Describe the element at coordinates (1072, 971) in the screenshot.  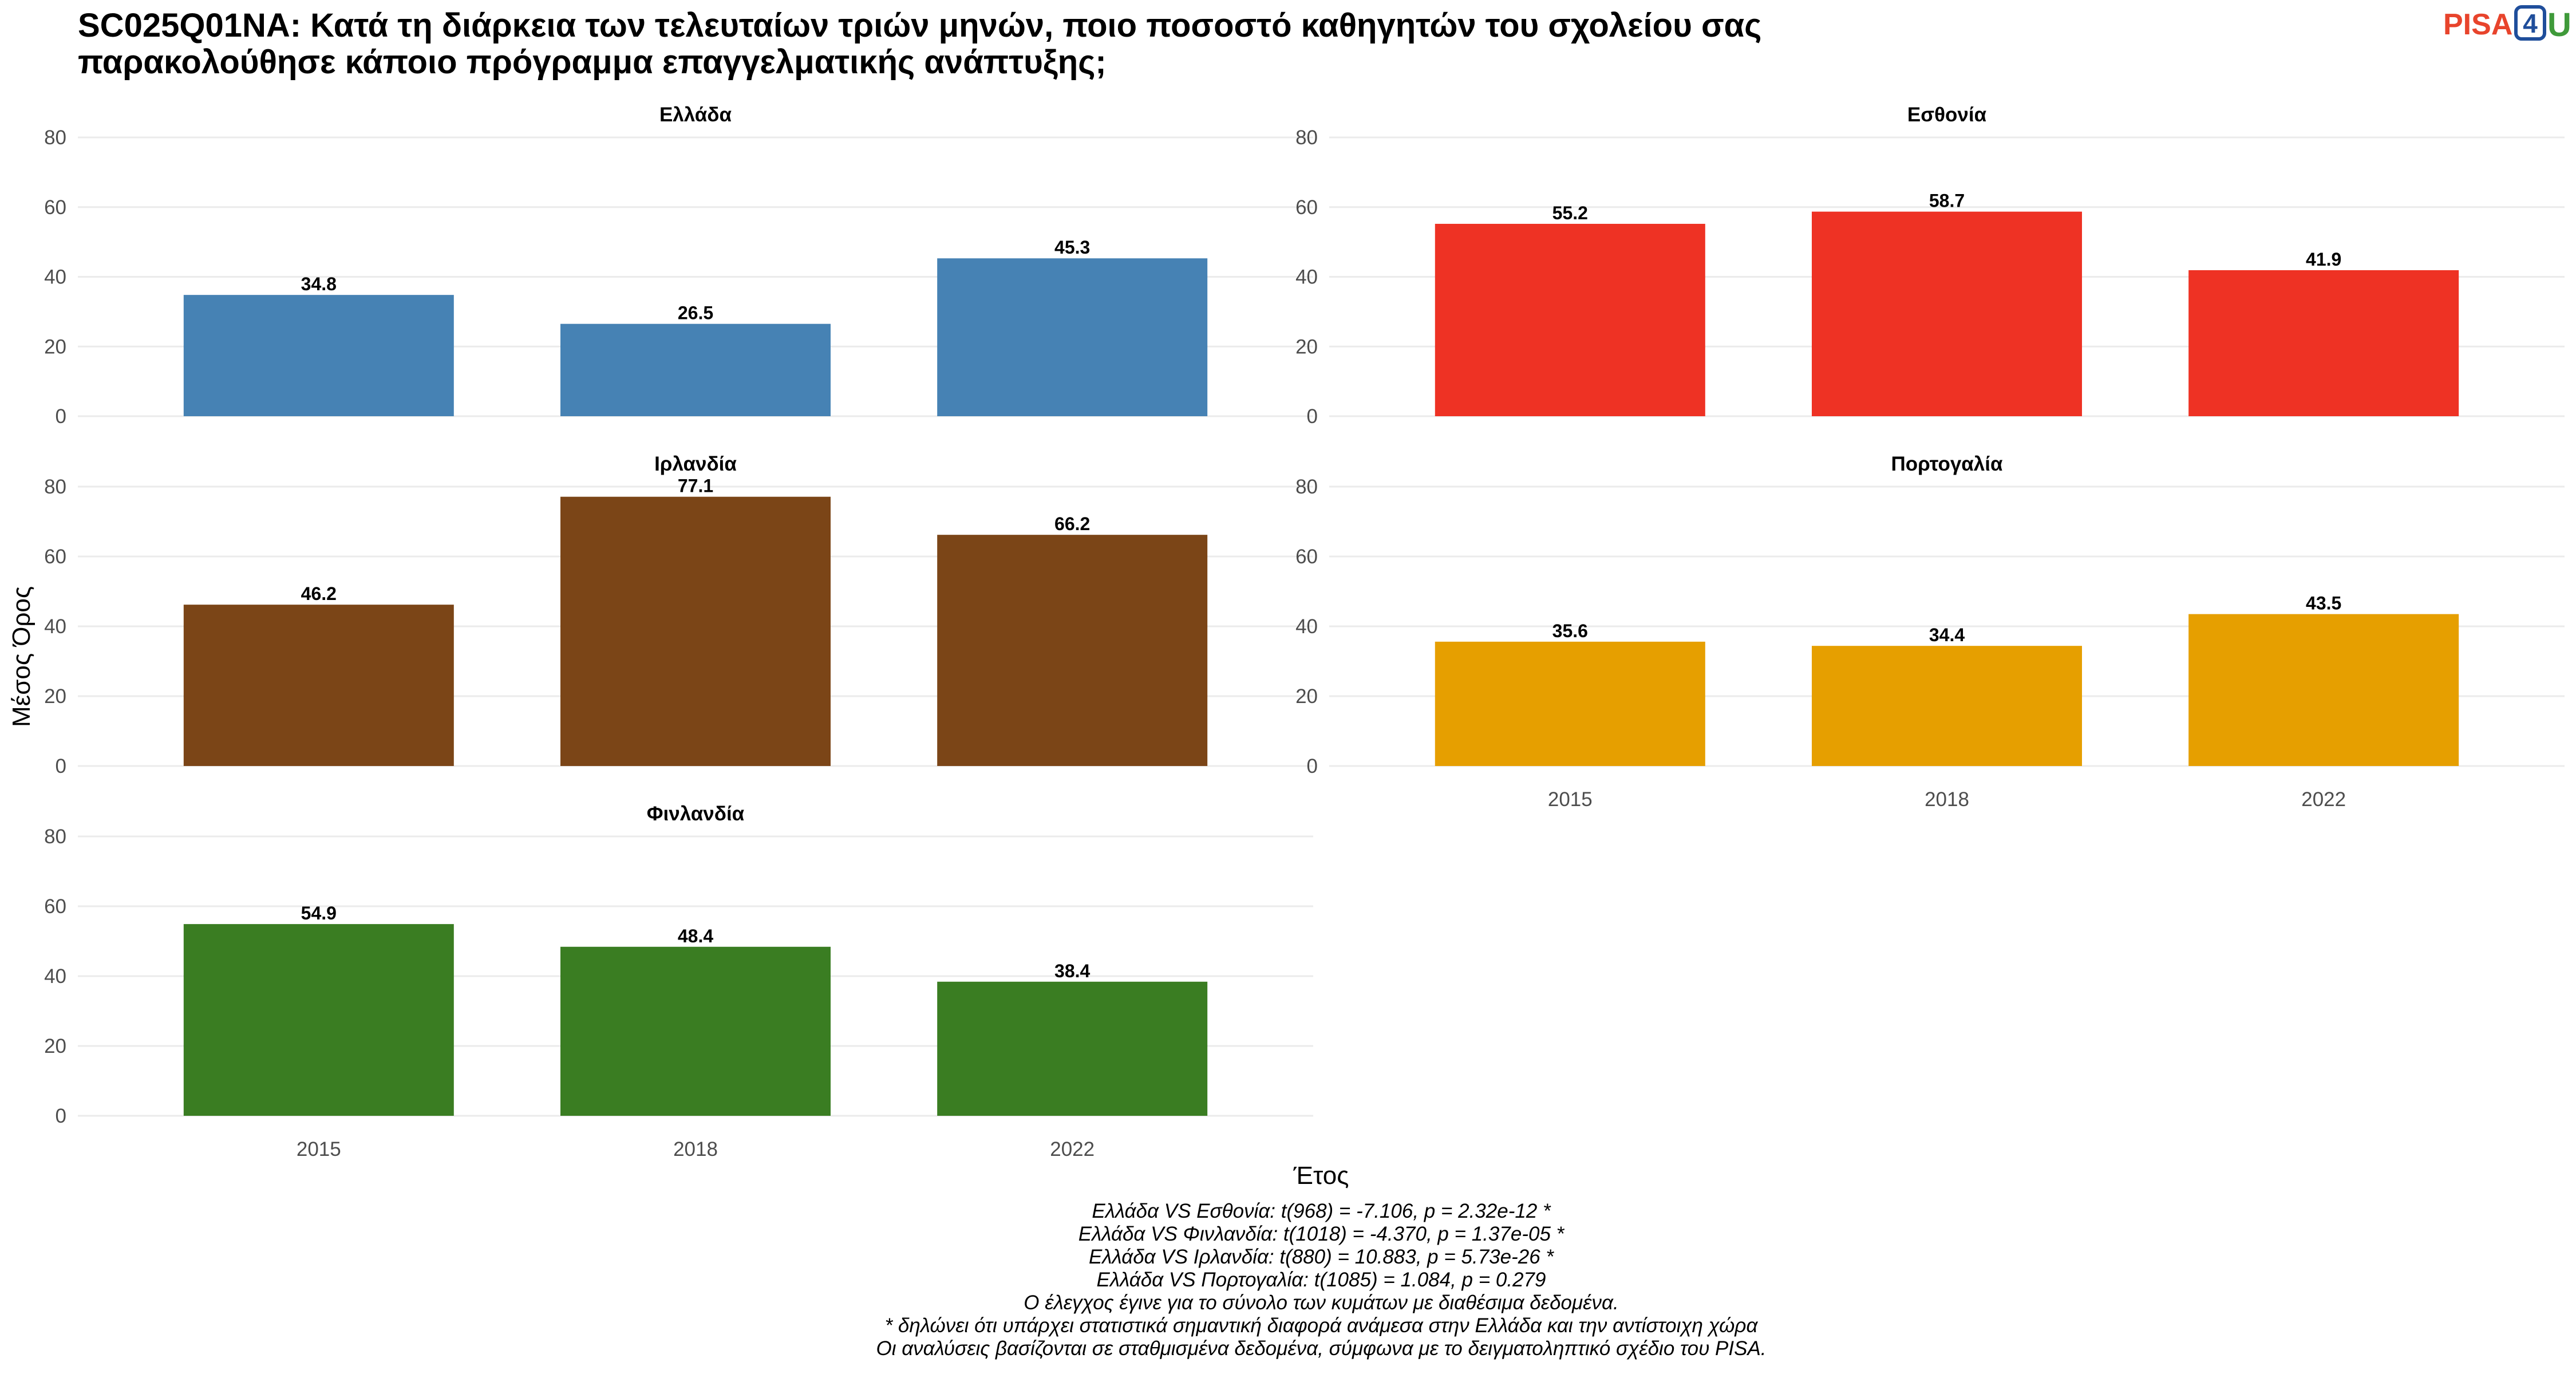
I see `bar-value-label: 38.4` at that location.